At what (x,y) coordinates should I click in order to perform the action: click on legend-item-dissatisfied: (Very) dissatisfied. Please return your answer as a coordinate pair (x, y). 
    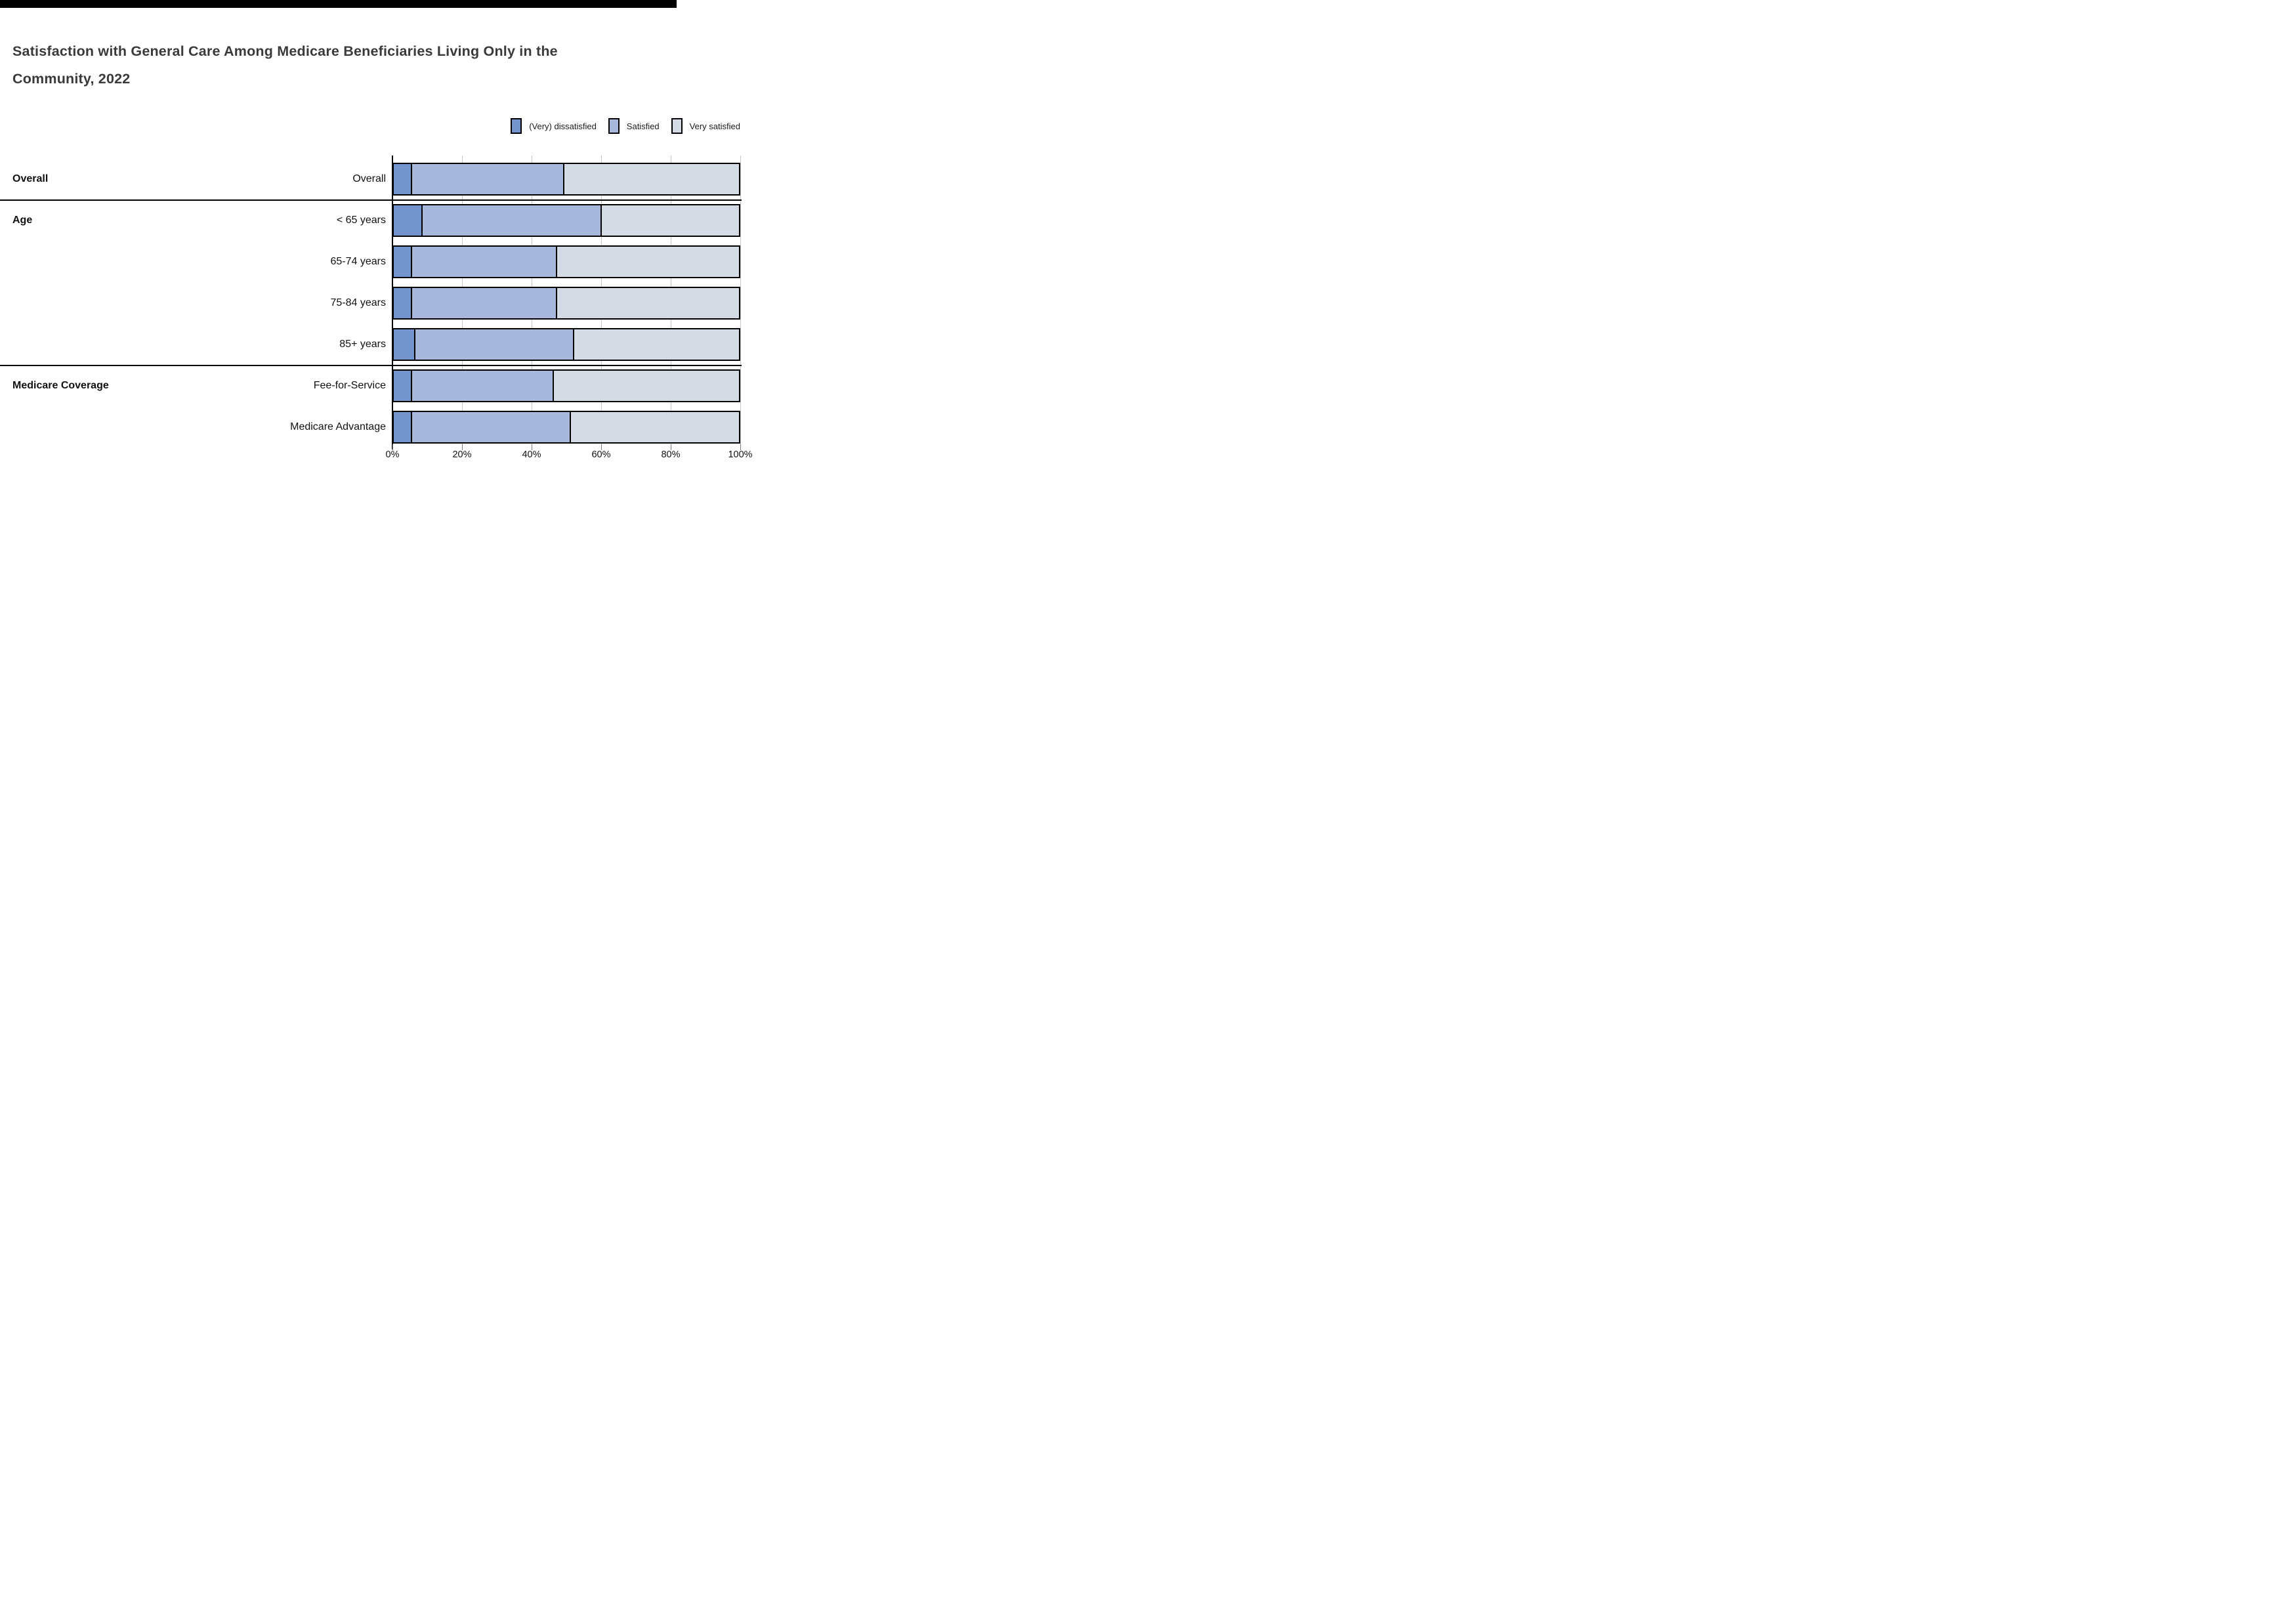
    Looking at the image, I should click on (554, 126).